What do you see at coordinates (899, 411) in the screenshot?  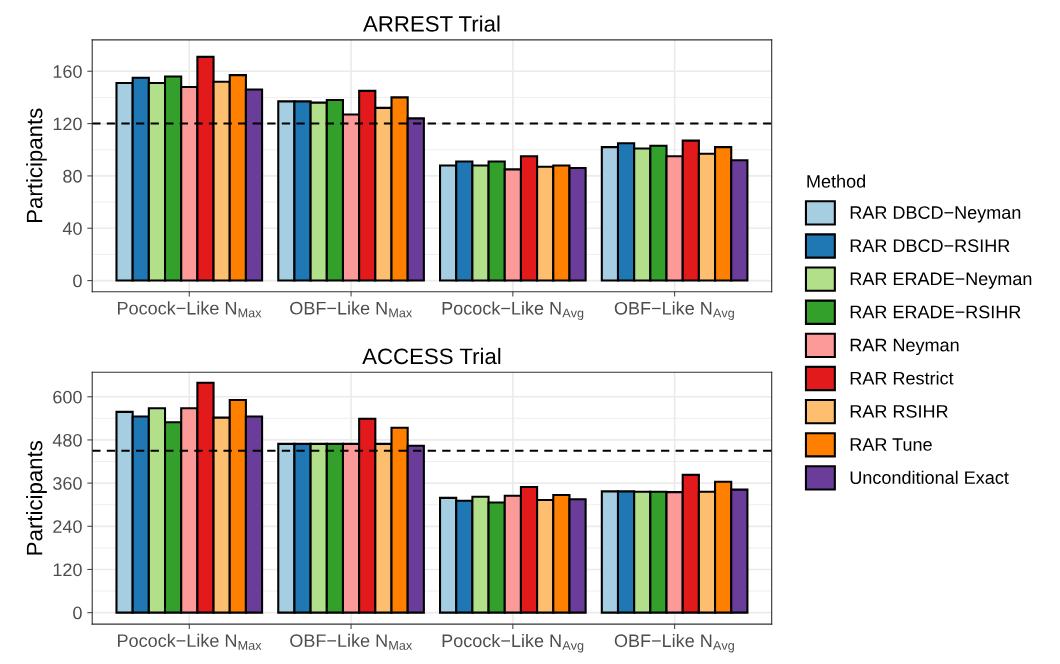 I see `legend-label: RAR RSIHR` at bounding box center [899, 411].